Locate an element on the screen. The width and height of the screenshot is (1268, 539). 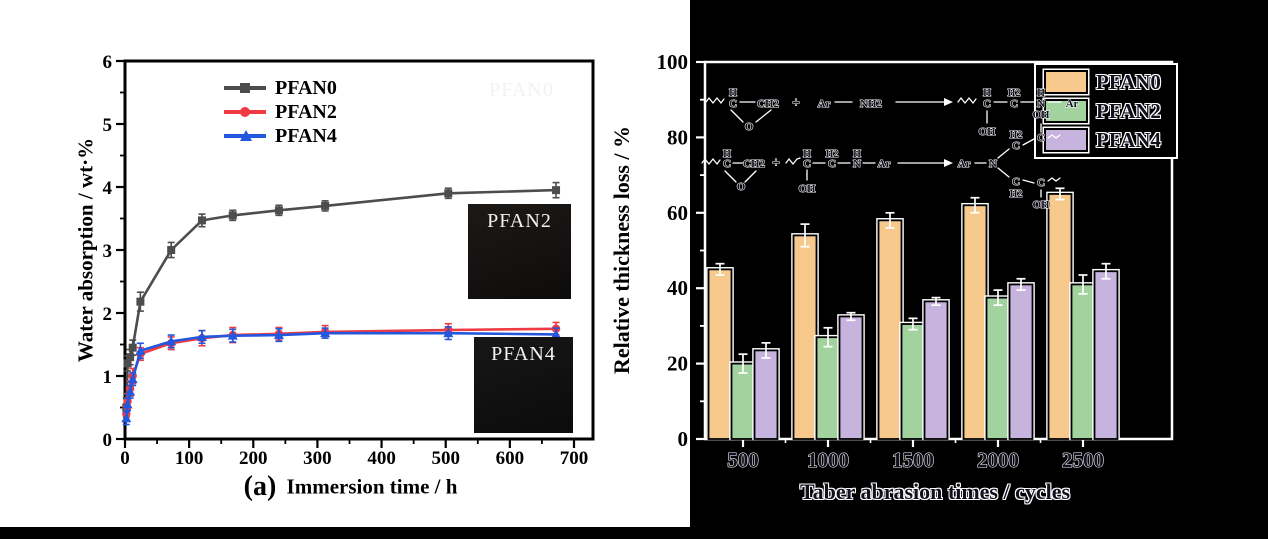
bar-pfan0-2000 is located at coordinates (975, 322).